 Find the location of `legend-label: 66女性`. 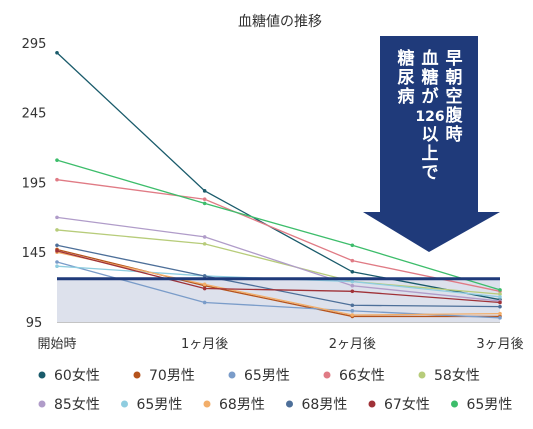

legend-label: 66女性 is located at coordinates (362, 375).